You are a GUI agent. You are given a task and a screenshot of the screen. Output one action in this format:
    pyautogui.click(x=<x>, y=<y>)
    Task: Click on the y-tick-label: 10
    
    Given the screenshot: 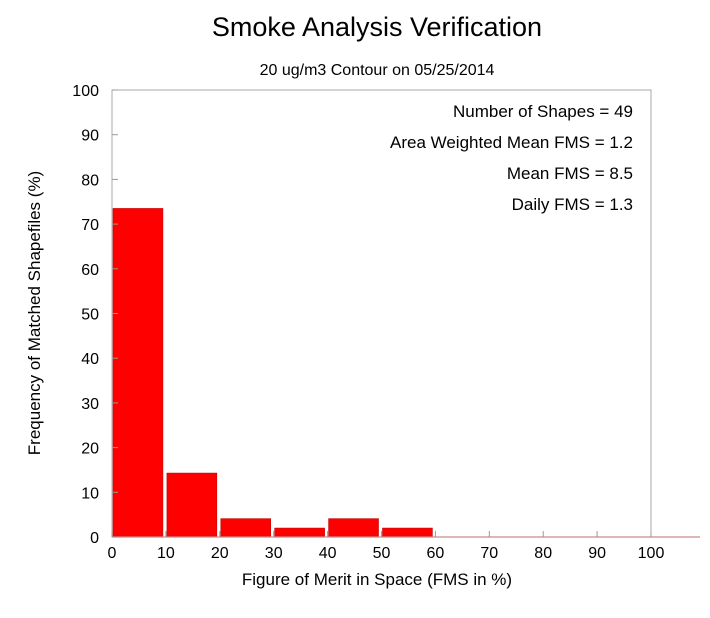 What is the action you would take?
    pyautogui.click(x=90, y=493)
    